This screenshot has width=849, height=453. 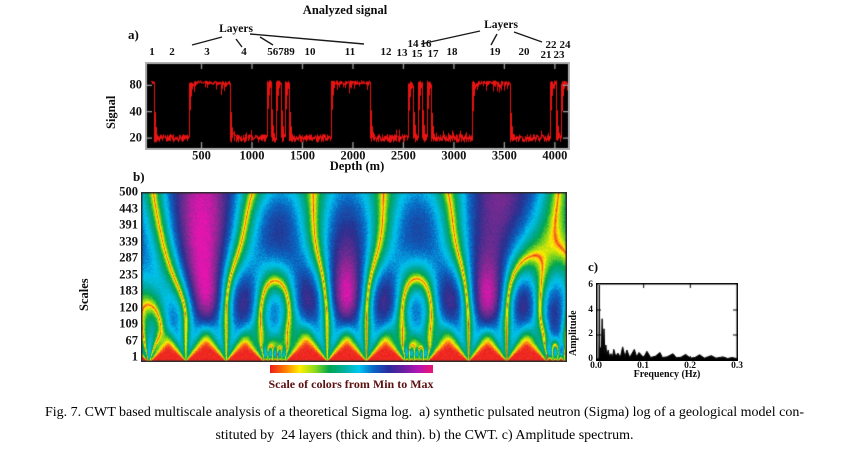 I want to click on layer-number: 24, so click(x=565, y=45).